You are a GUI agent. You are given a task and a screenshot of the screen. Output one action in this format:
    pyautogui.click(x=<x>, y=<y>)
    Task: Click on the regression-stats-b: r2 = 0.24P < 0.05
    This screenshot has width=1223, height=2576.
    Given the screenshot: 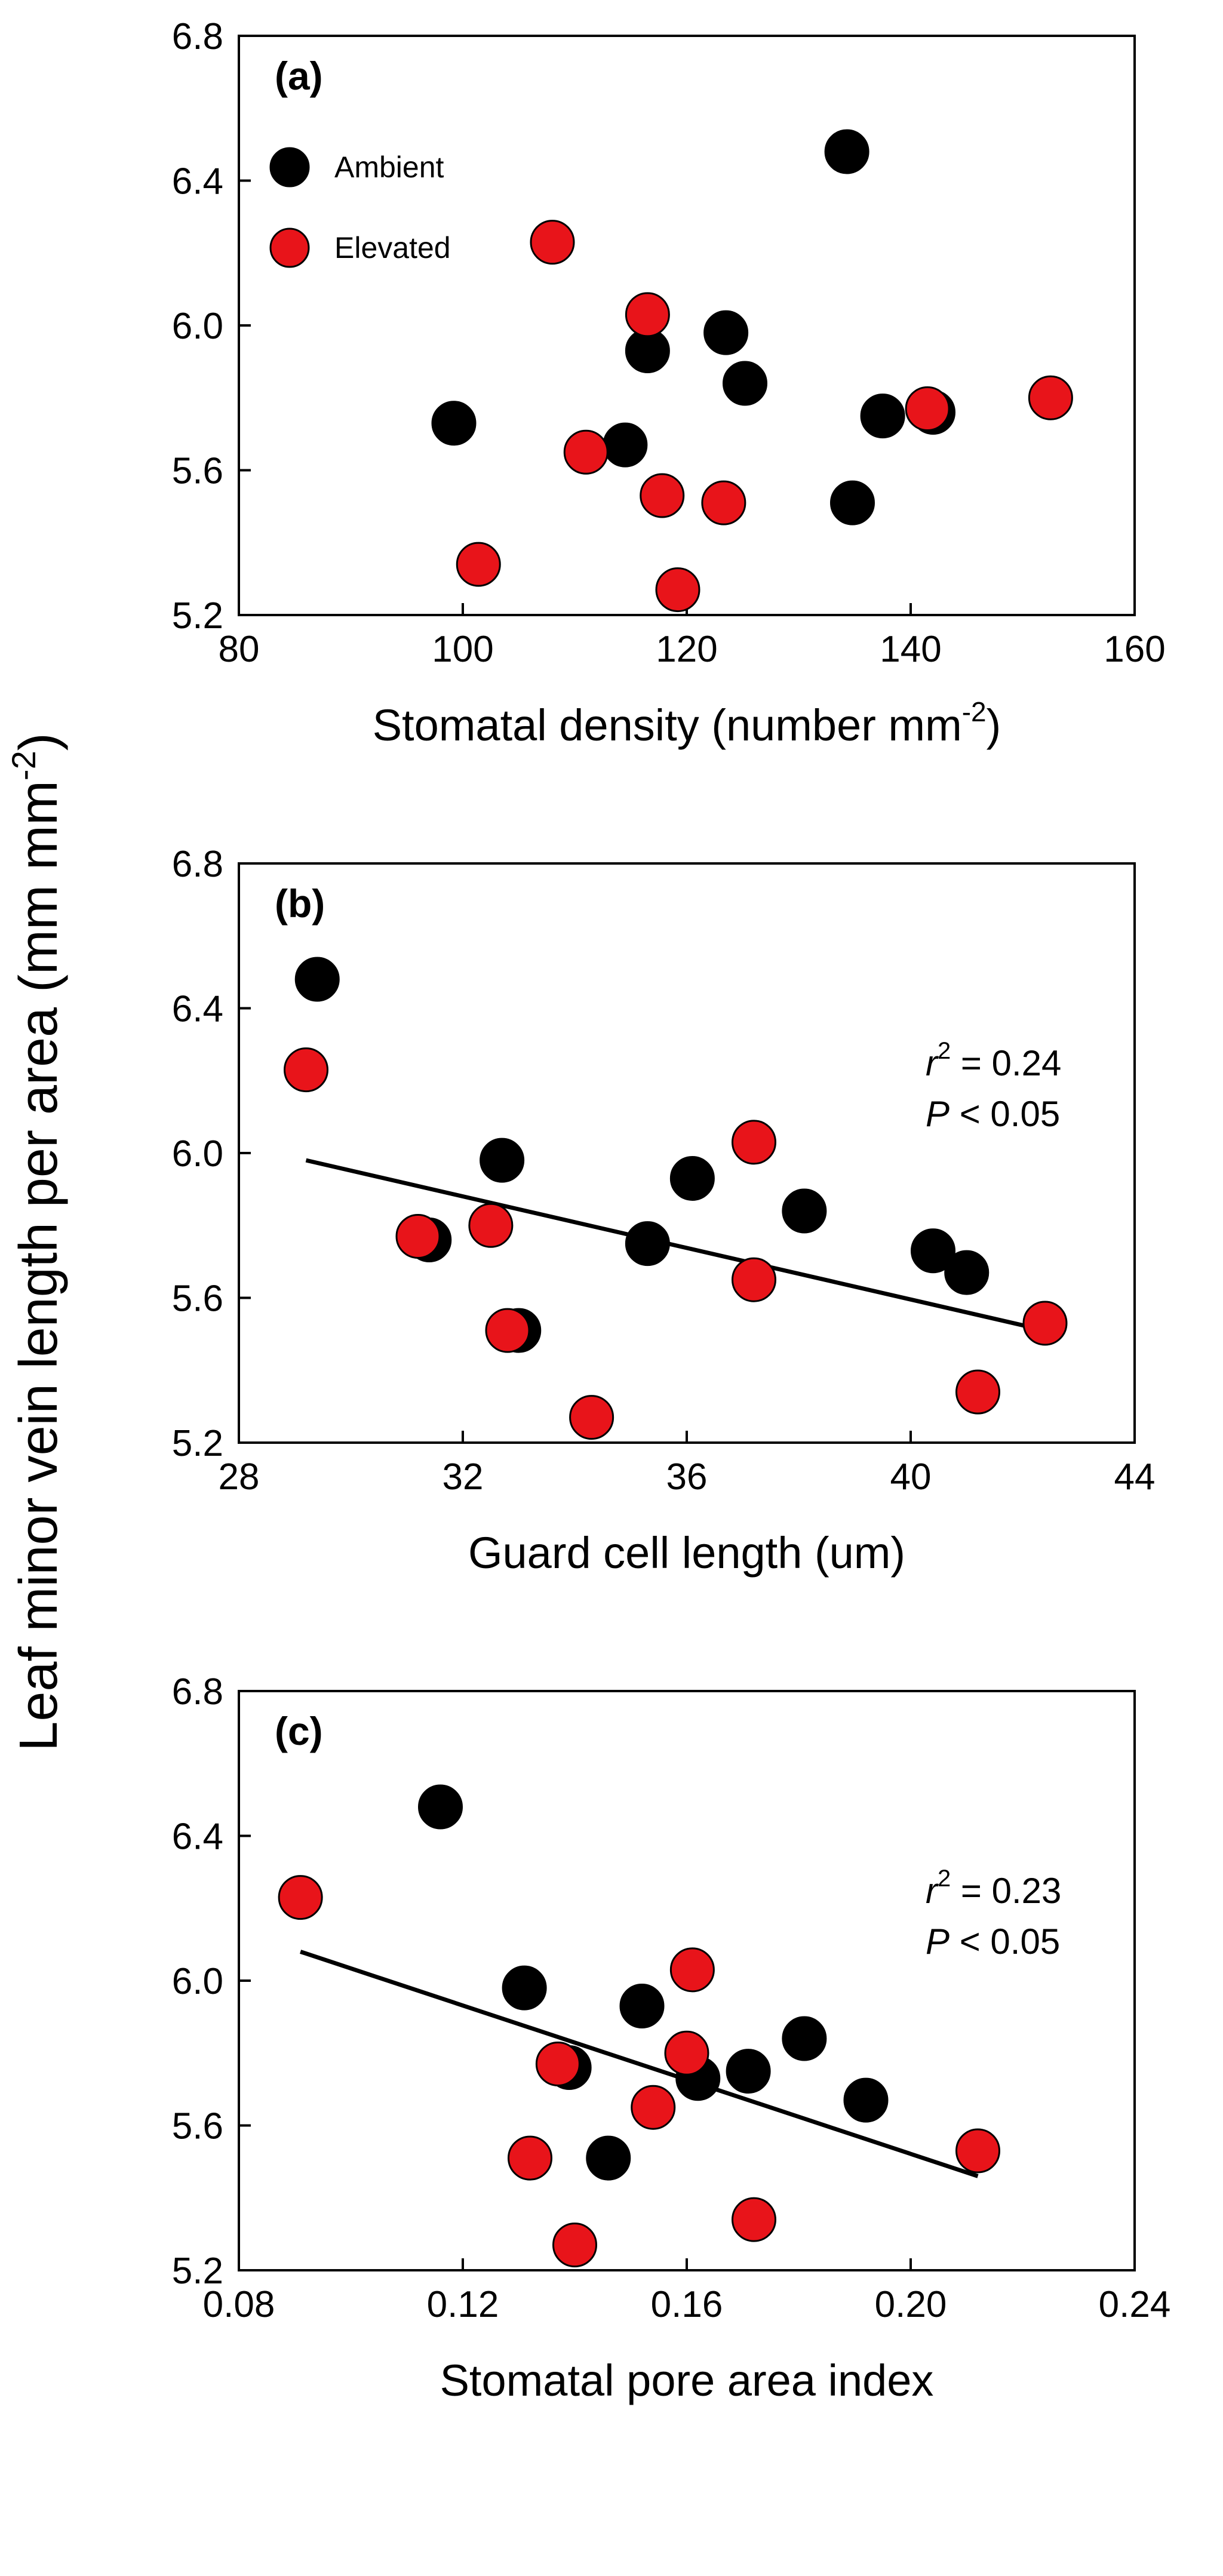 What is the action you would take?
    pyautogui.click(x=993, y=1086)
    